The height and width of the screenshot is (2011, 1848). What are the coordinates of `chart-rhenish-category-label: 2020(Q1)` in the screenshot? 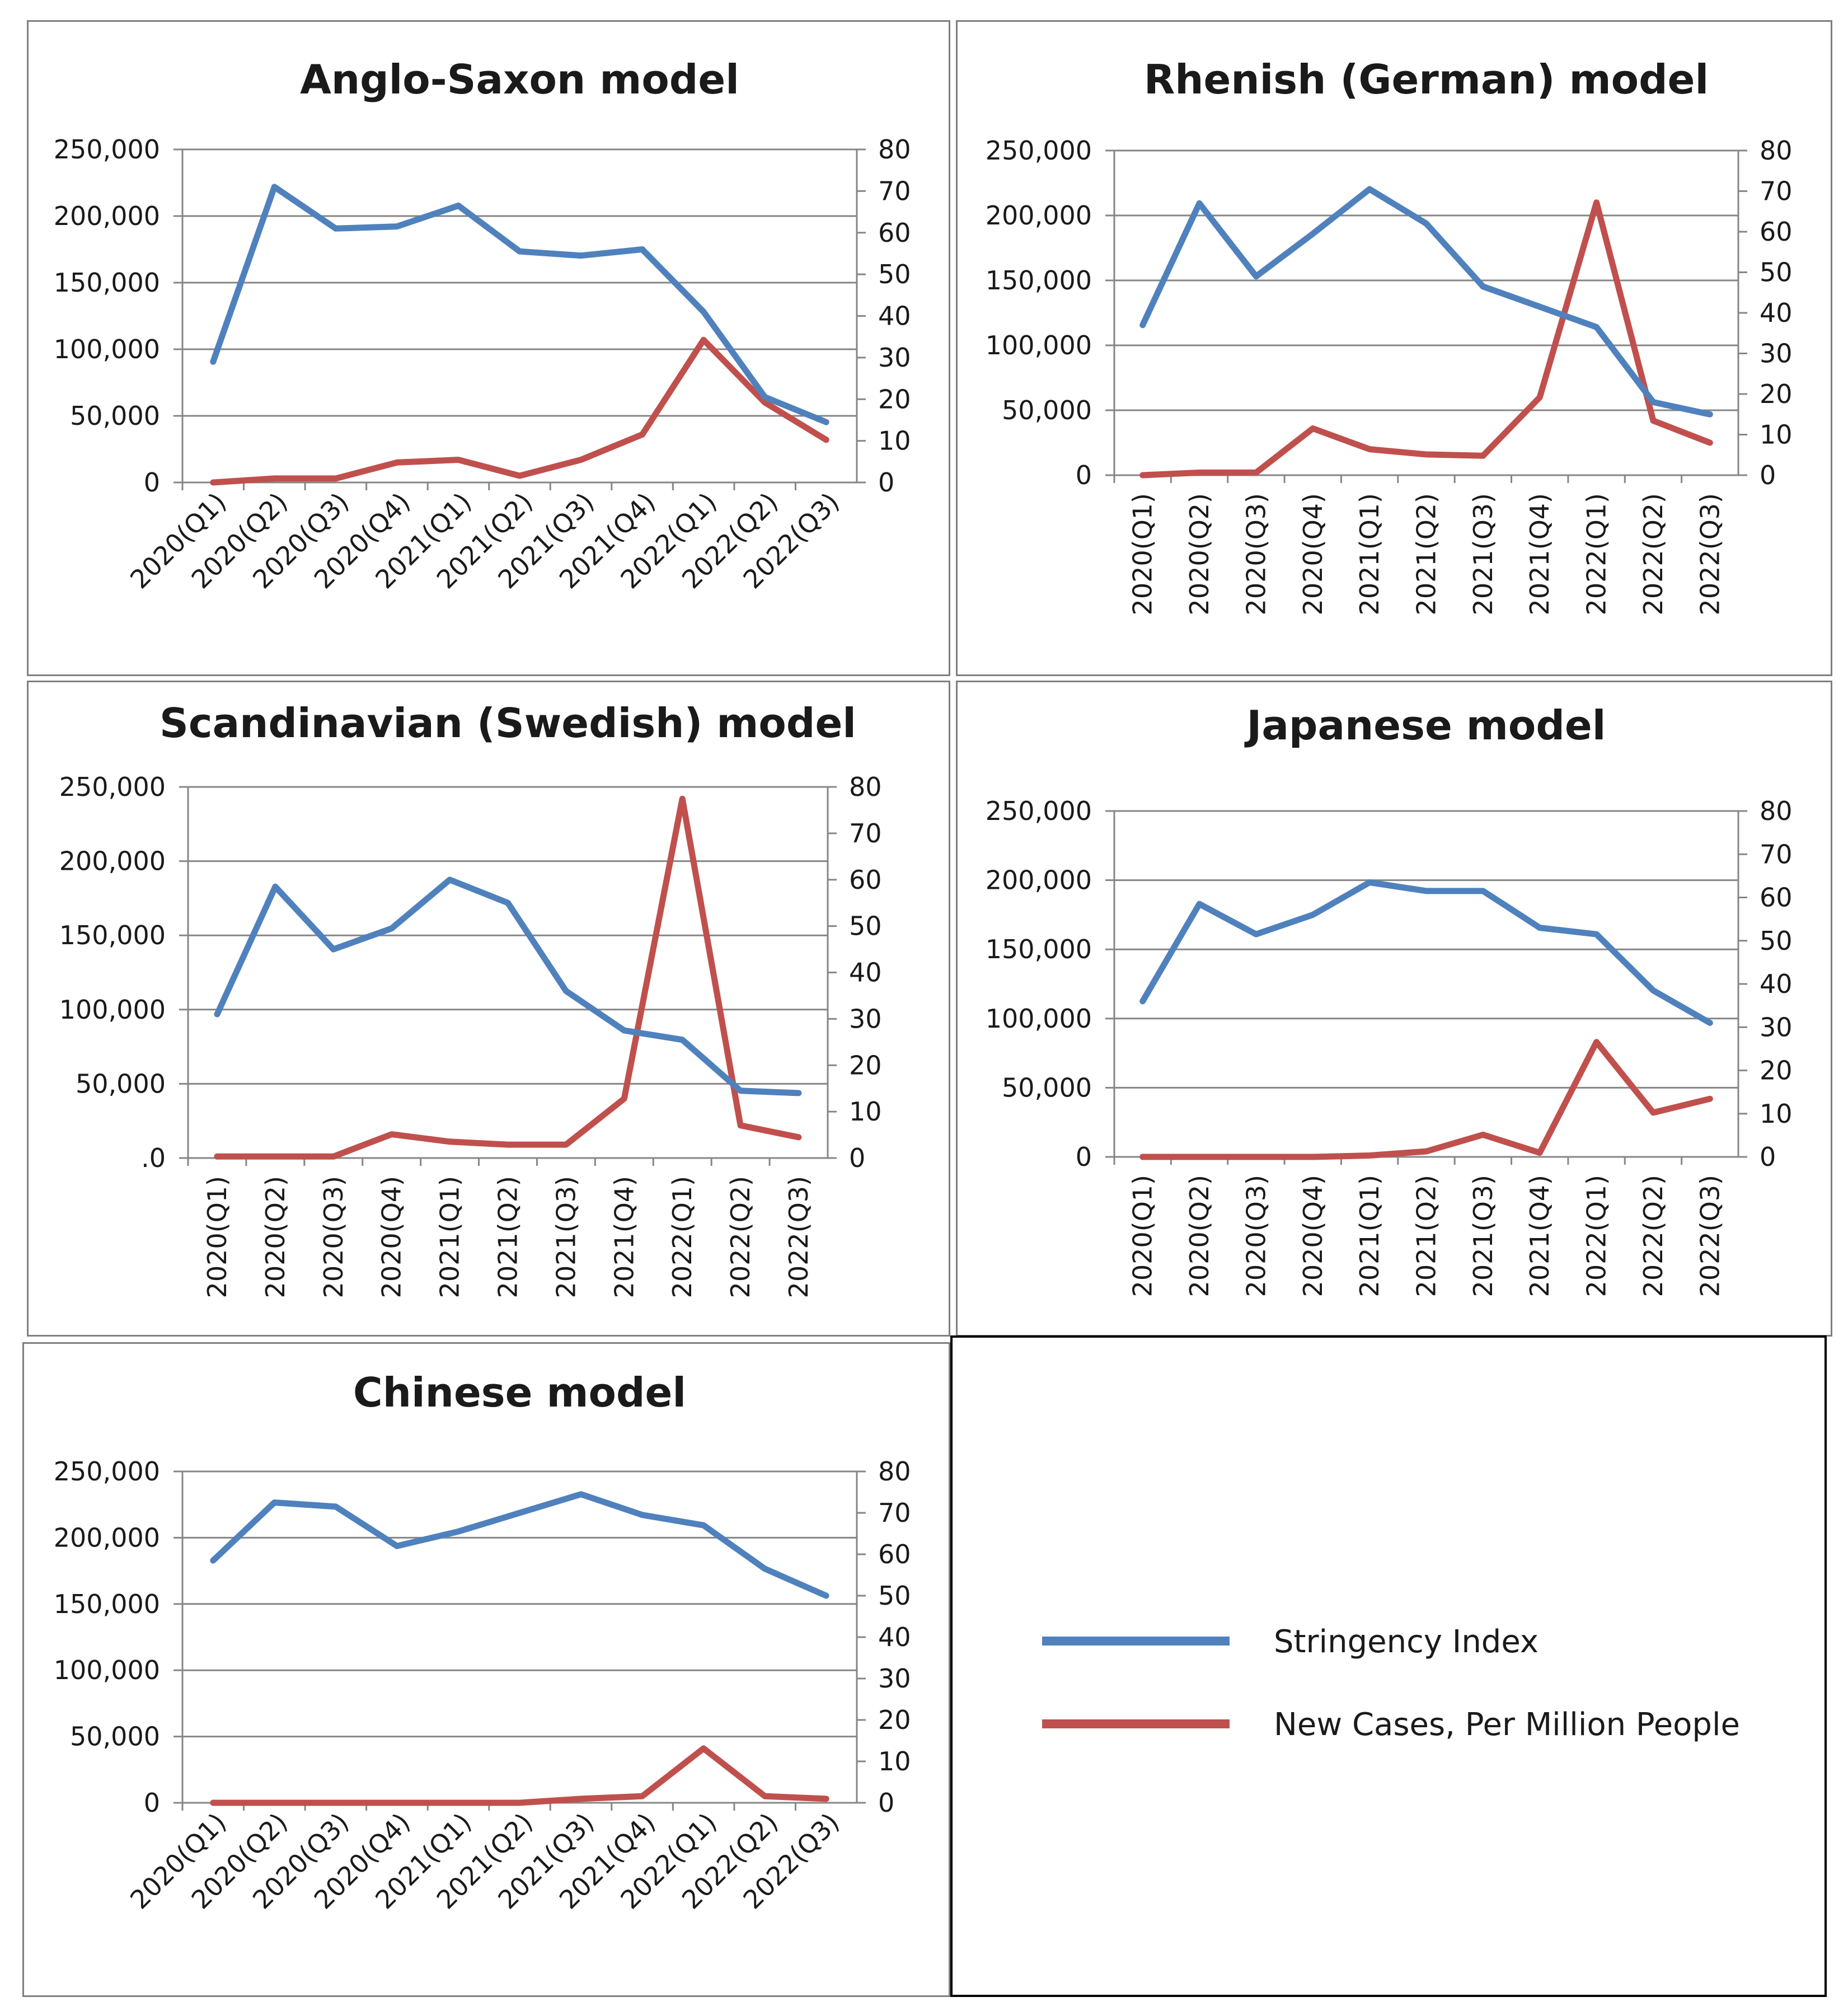 It's located at (1143, 554).